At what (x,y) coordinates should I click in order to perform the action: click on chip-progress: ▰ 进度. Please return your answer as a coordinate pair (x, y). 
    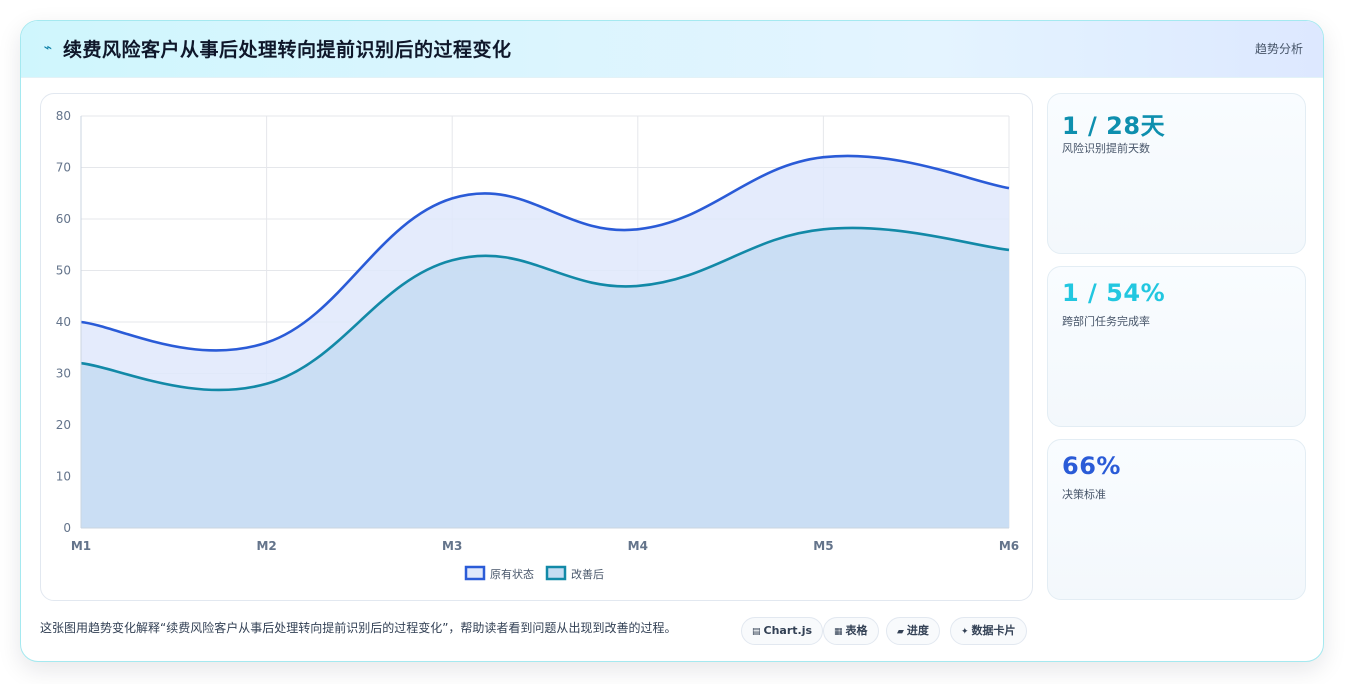
    Looking at the image, I should click on (913, 631).